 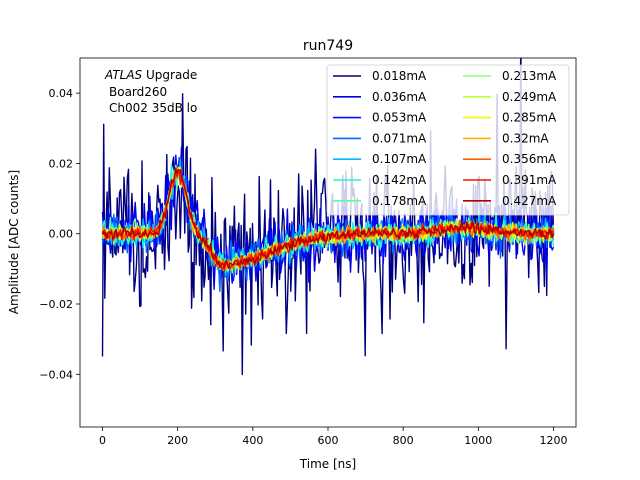 What do you see at coordinates (328, 46) in the screenshot?
I see `chart-title: run749` at bounding box center [328, 46].